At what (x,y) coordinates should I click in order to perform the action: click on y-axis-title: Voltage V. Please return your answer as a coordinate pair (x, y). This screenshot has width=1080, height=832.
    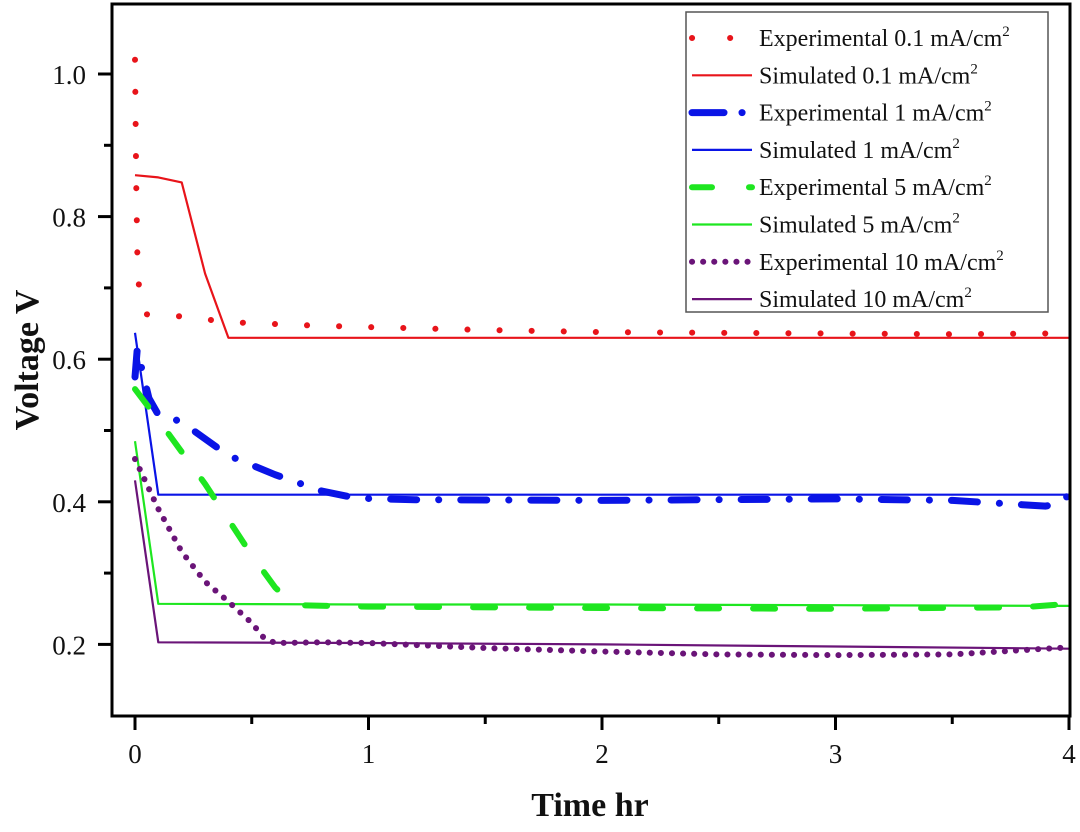
    Looking at the image, I should click on (27, 359).